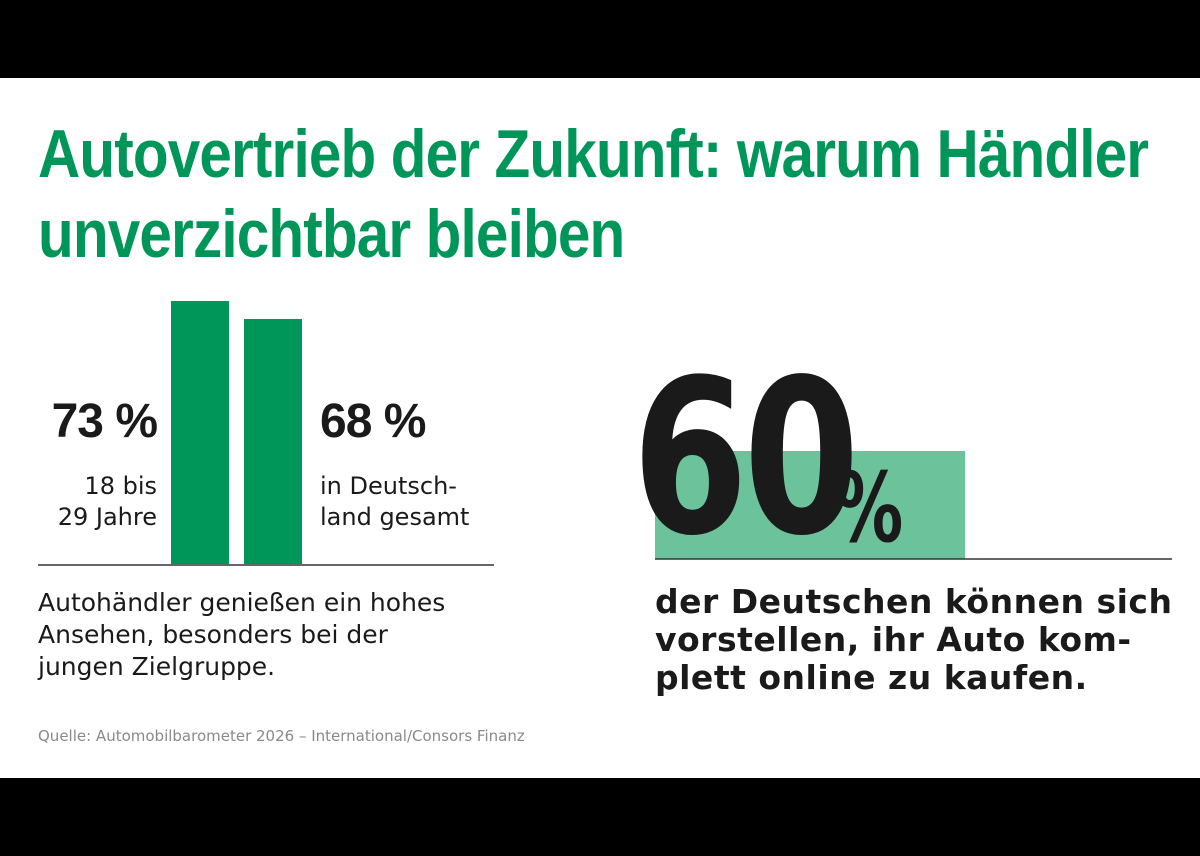 The height and width of the screenshot is (856, 1200). I want to click on bar-category-label-total: in Deutsch- land gesamt, so click(395, 501).